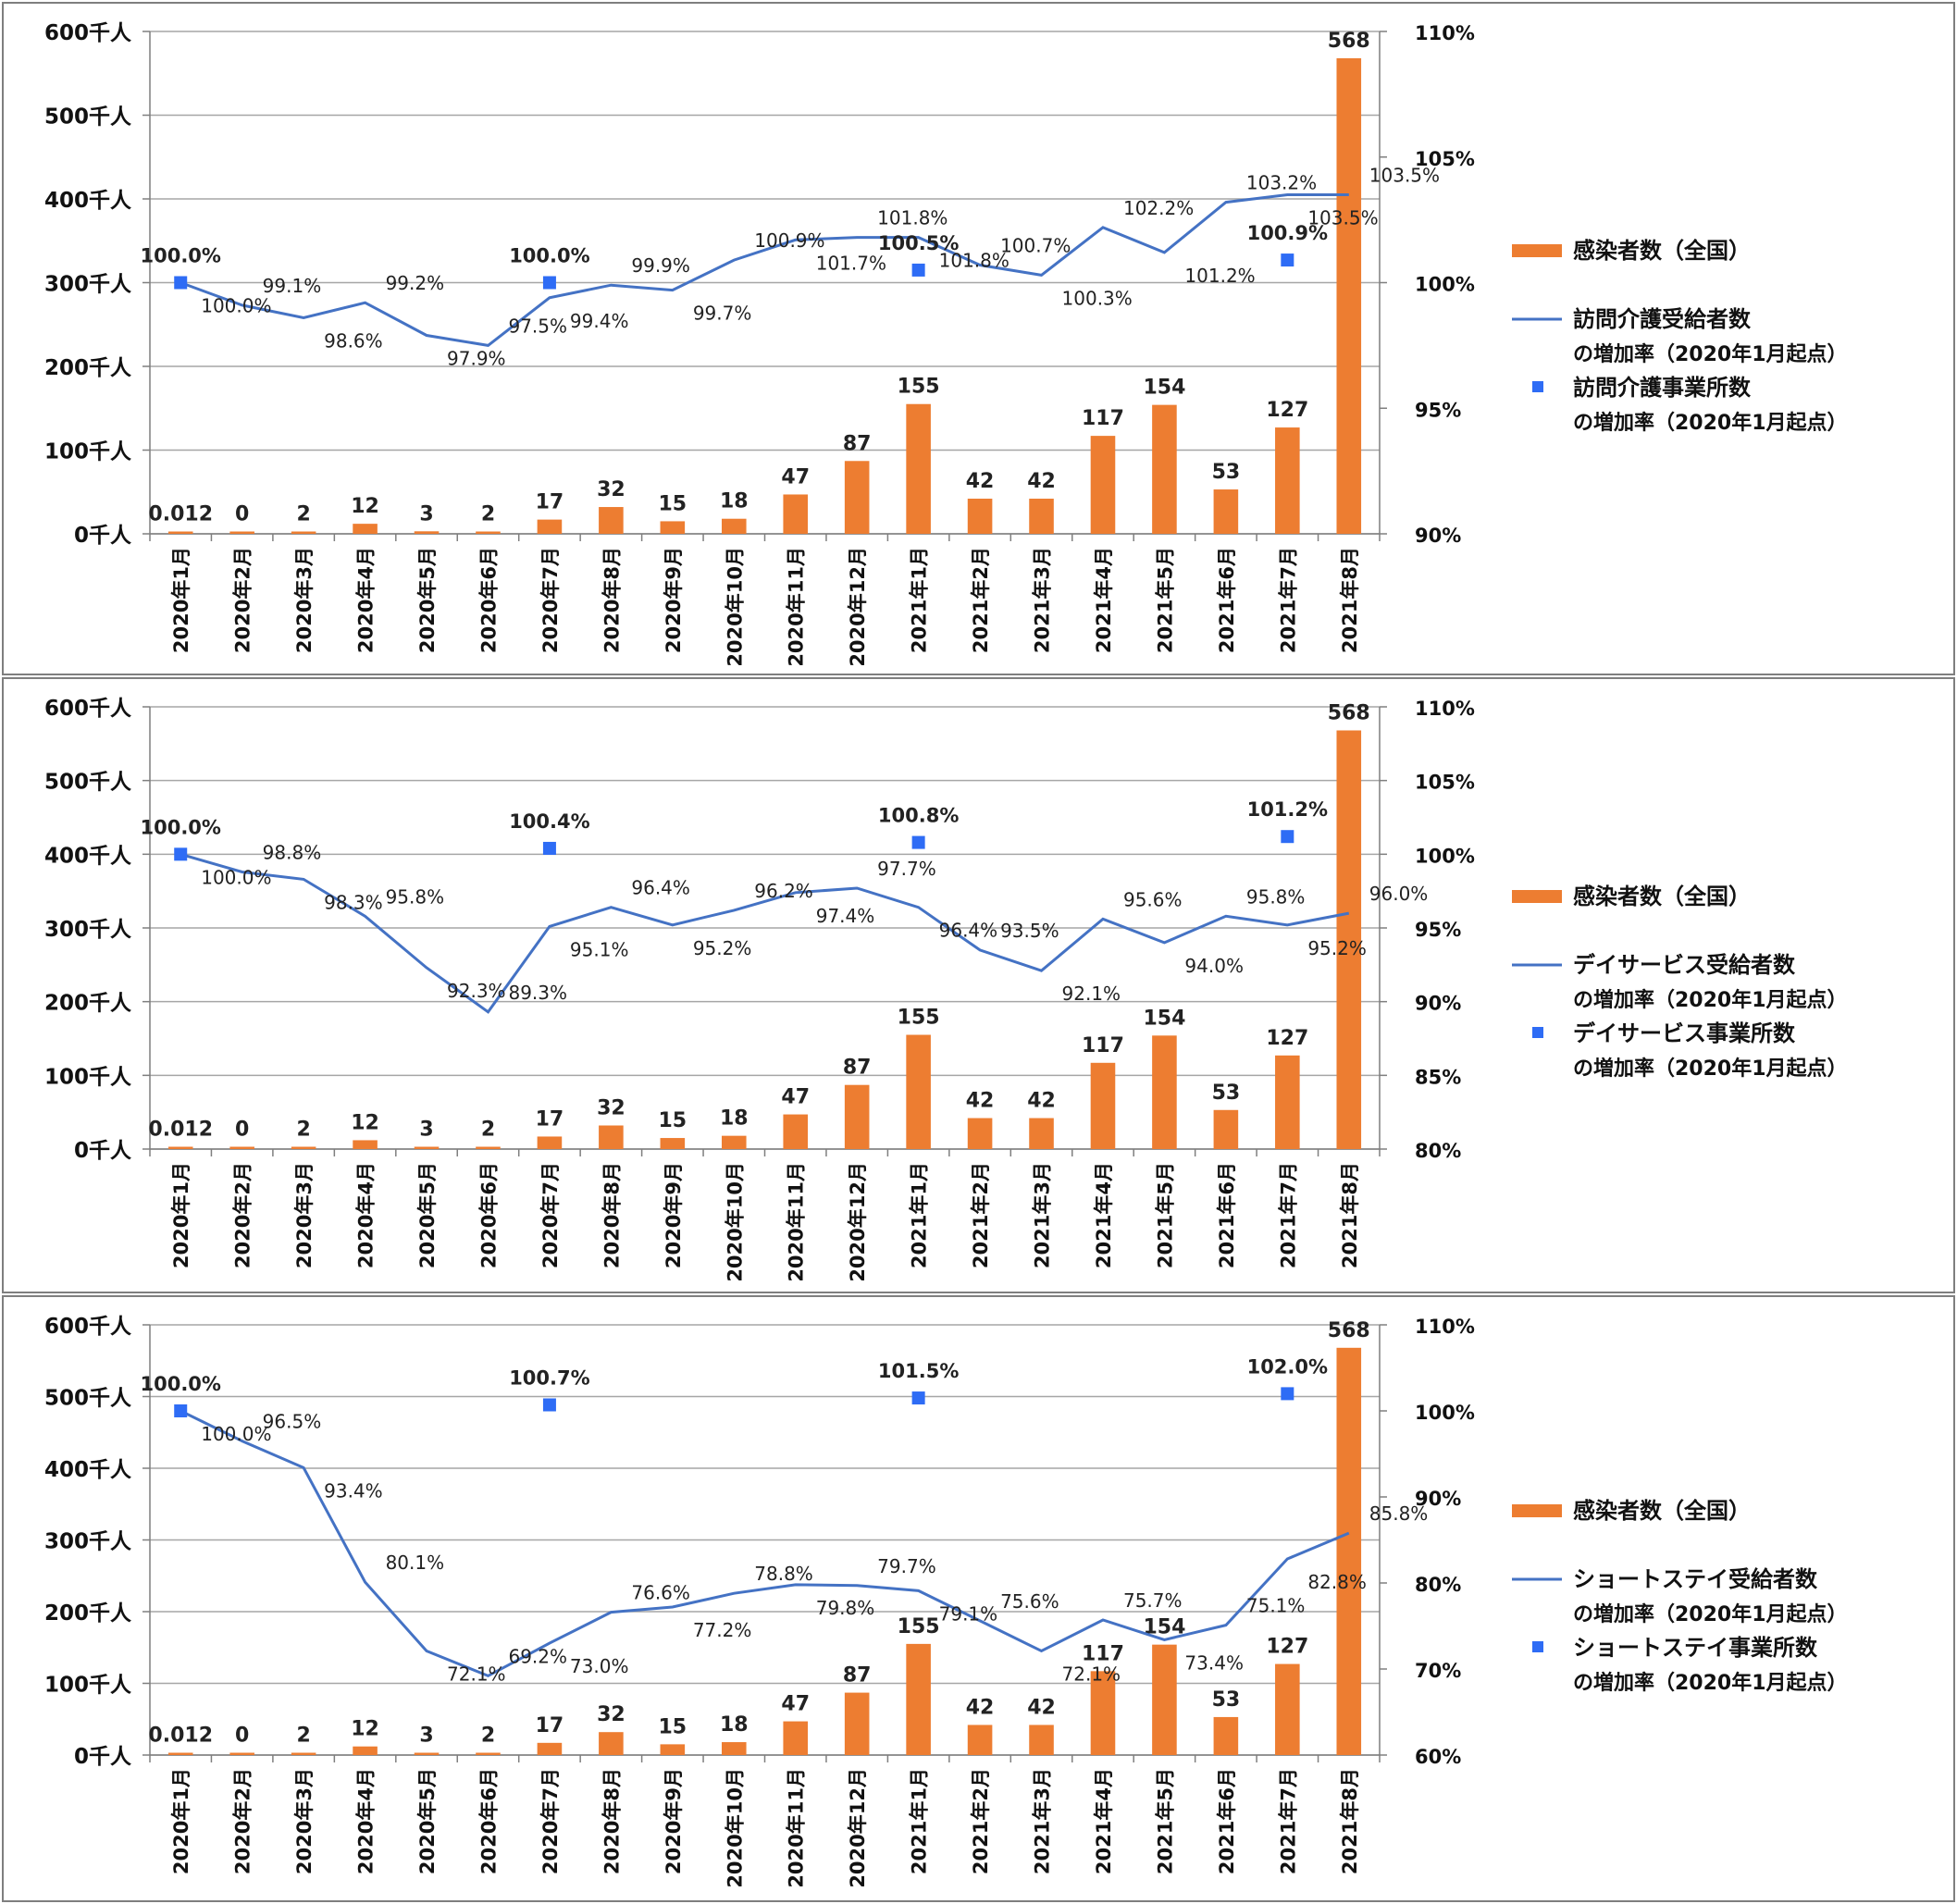 This screenshot has height=1904, width=1957. I want to click on bar-data-label: 154, so click(1164, 1018).